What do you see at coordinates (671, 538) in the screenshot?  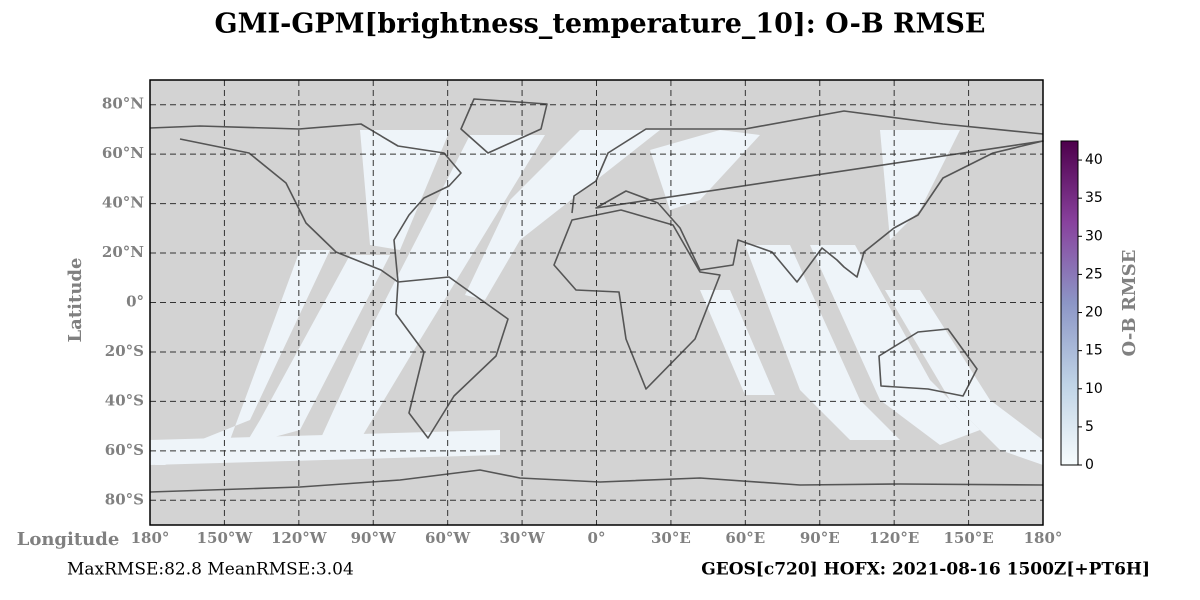 I see `x-tick-label: 30°E` at bounding box center [671, 538].